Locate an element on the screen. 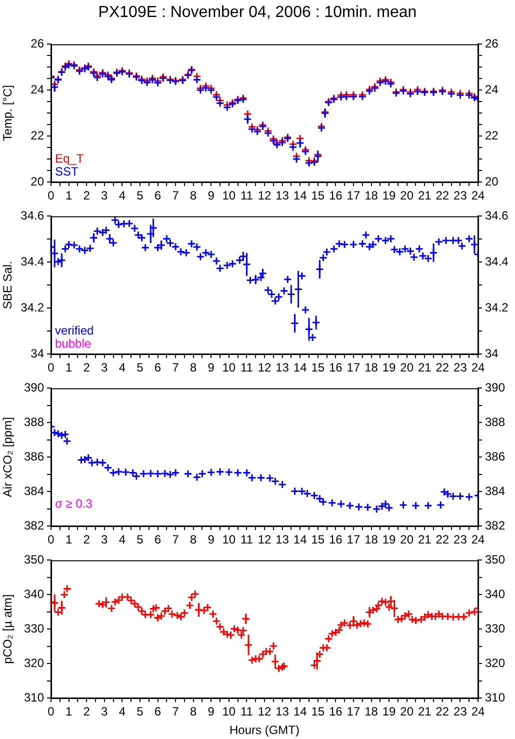 This screenshot has width=515, height=739. annotation: σ ≥ 0.3 is located at coordinates (74, 503).